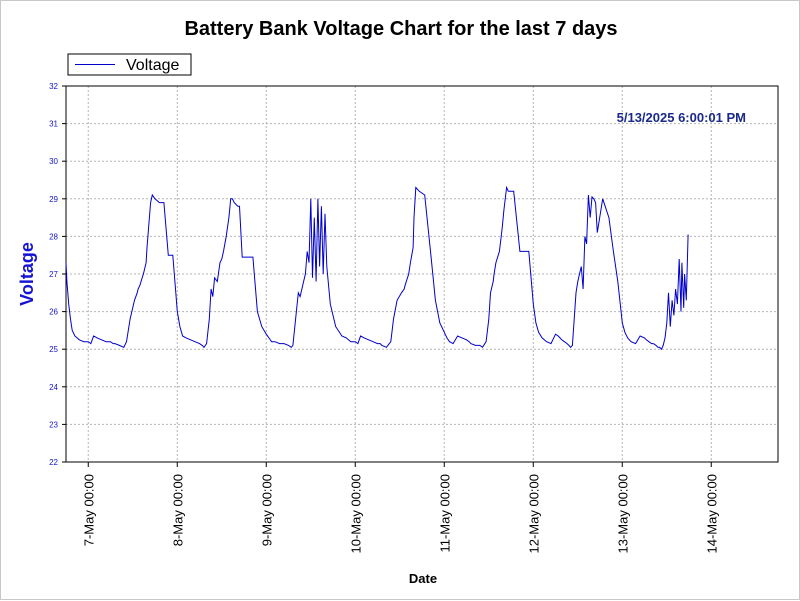 This screenshot has height=601, width=800. Describe the element at coordinates (53, 124) in the screenshot. I see `y-tick-label: 31` at that location.